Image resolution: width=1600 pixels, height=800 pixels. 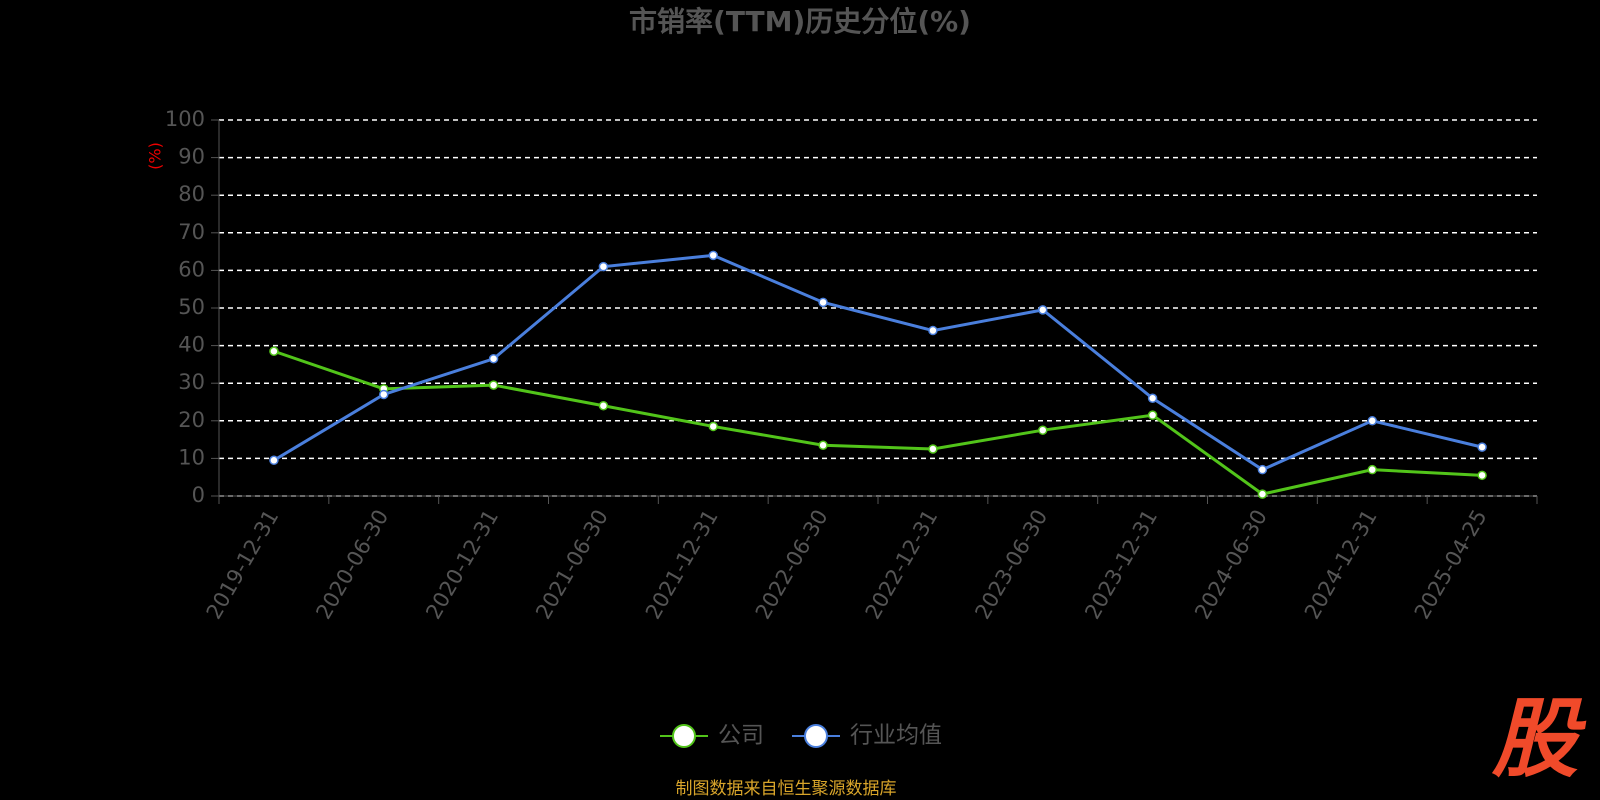 I want to click on legend-label: 行业均值, so click(x=896, y=736).